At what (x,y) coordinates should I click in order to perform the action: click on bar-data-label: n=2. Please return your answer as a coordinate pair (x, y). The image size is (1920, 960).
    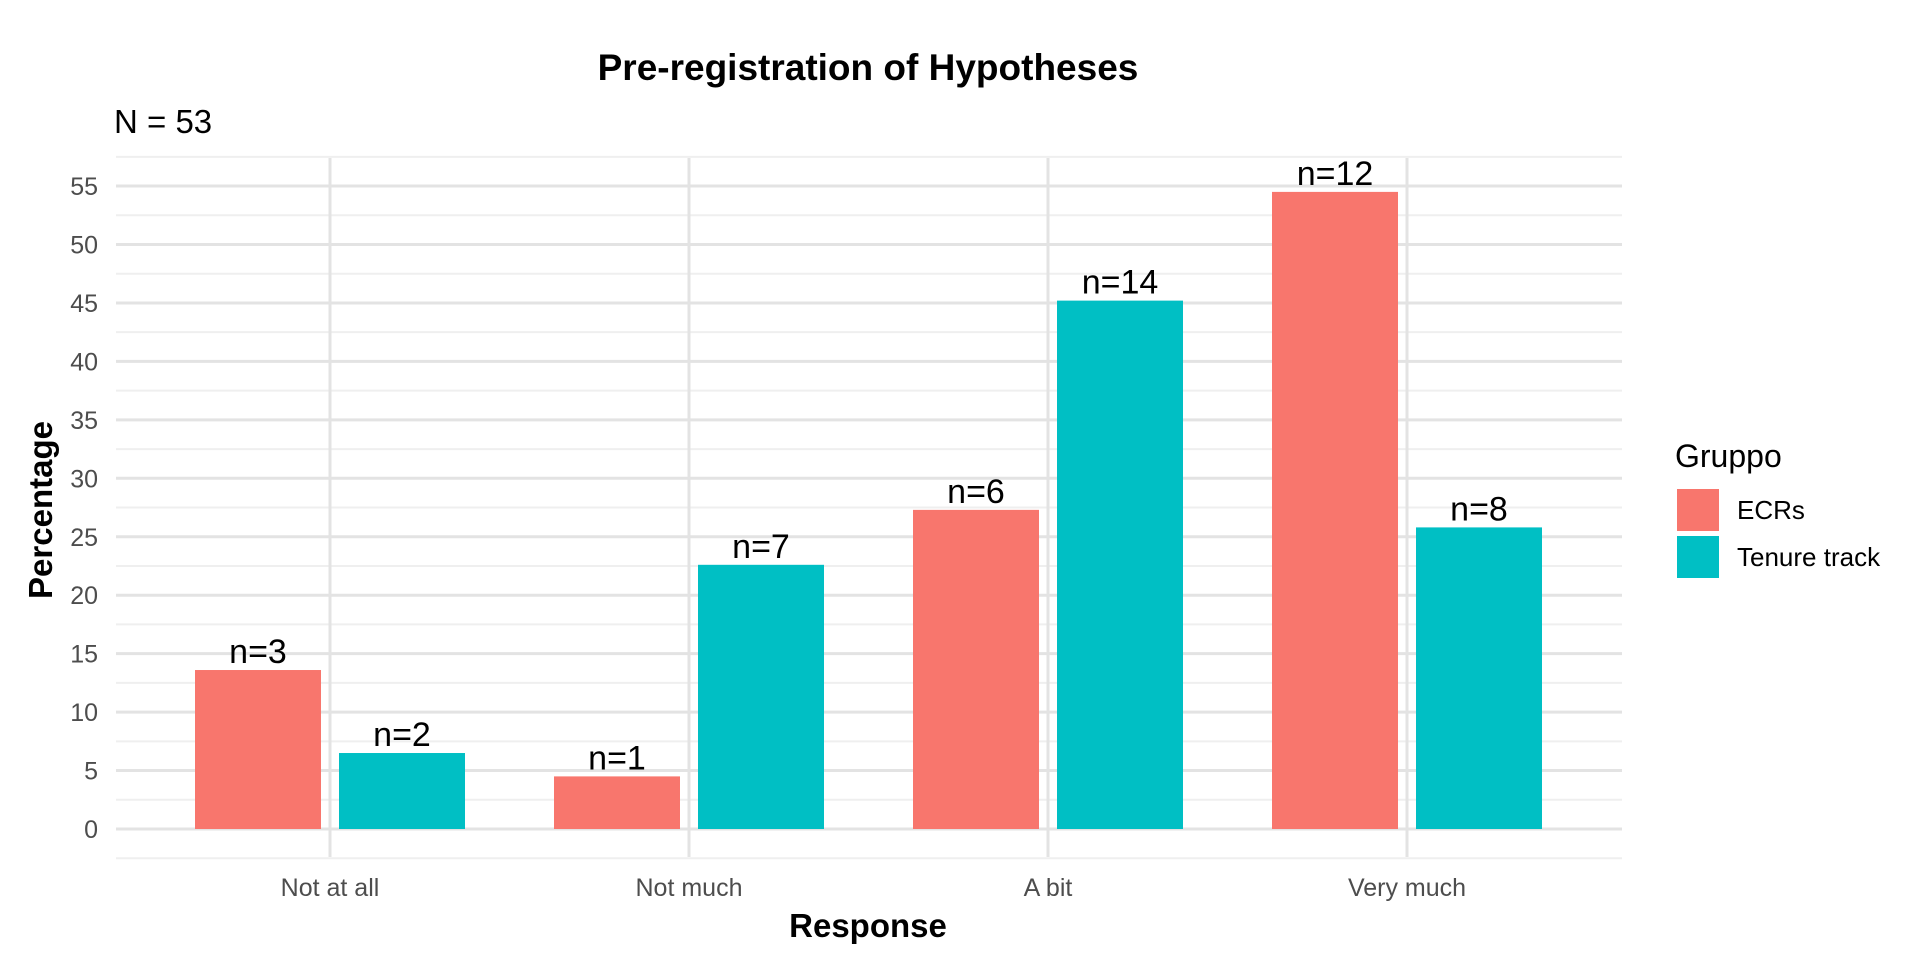
    Looking at the image, I should click on (402, 735).